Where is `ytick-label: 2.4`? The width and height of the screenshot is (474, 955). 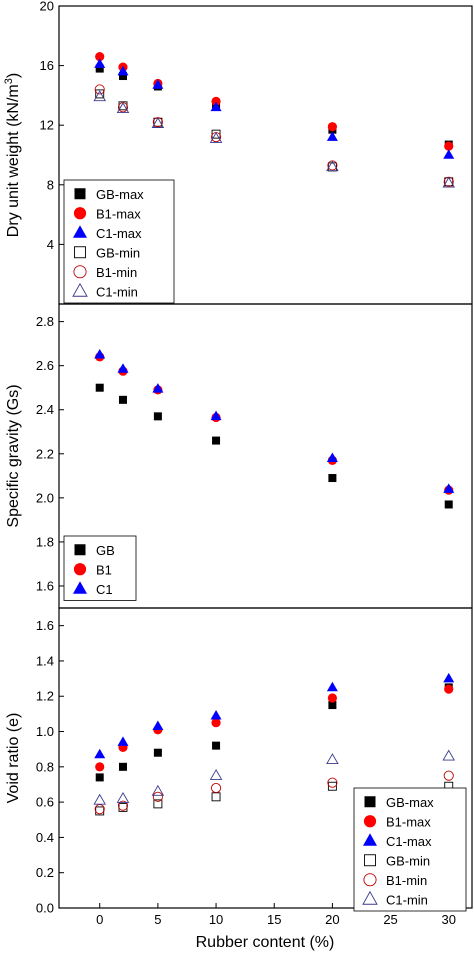
ytick-label: 2.4 is located at coordinates (45, 409).